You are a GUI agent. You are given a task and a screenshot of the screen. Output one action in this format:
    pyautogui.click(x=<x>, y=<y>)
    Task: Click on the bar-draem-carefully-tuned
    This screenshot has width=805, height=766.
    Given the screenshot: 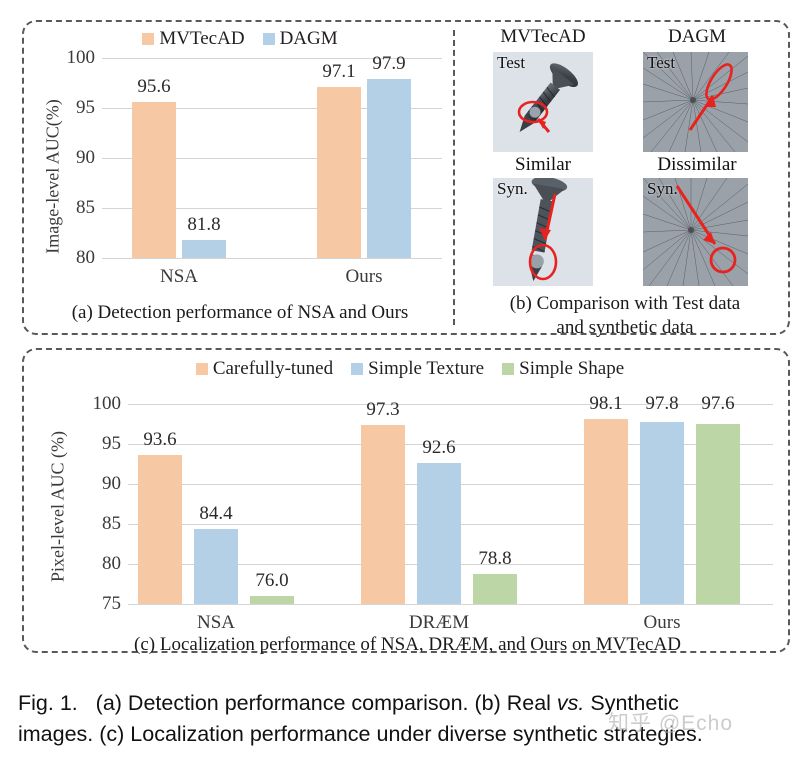 What is the action you would take?
    pyautogui.click(x=383, y=514)
    